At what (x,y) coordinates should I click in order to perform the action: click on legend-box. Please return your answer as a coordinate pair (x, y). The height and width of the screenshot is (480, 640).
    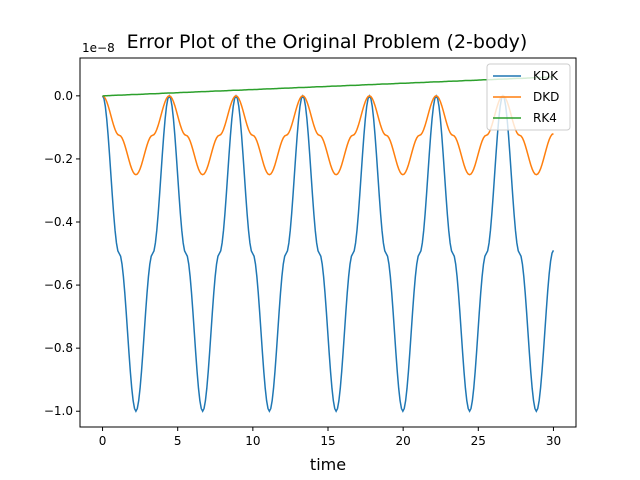
    Looking at the image, I should click on (528, 97).